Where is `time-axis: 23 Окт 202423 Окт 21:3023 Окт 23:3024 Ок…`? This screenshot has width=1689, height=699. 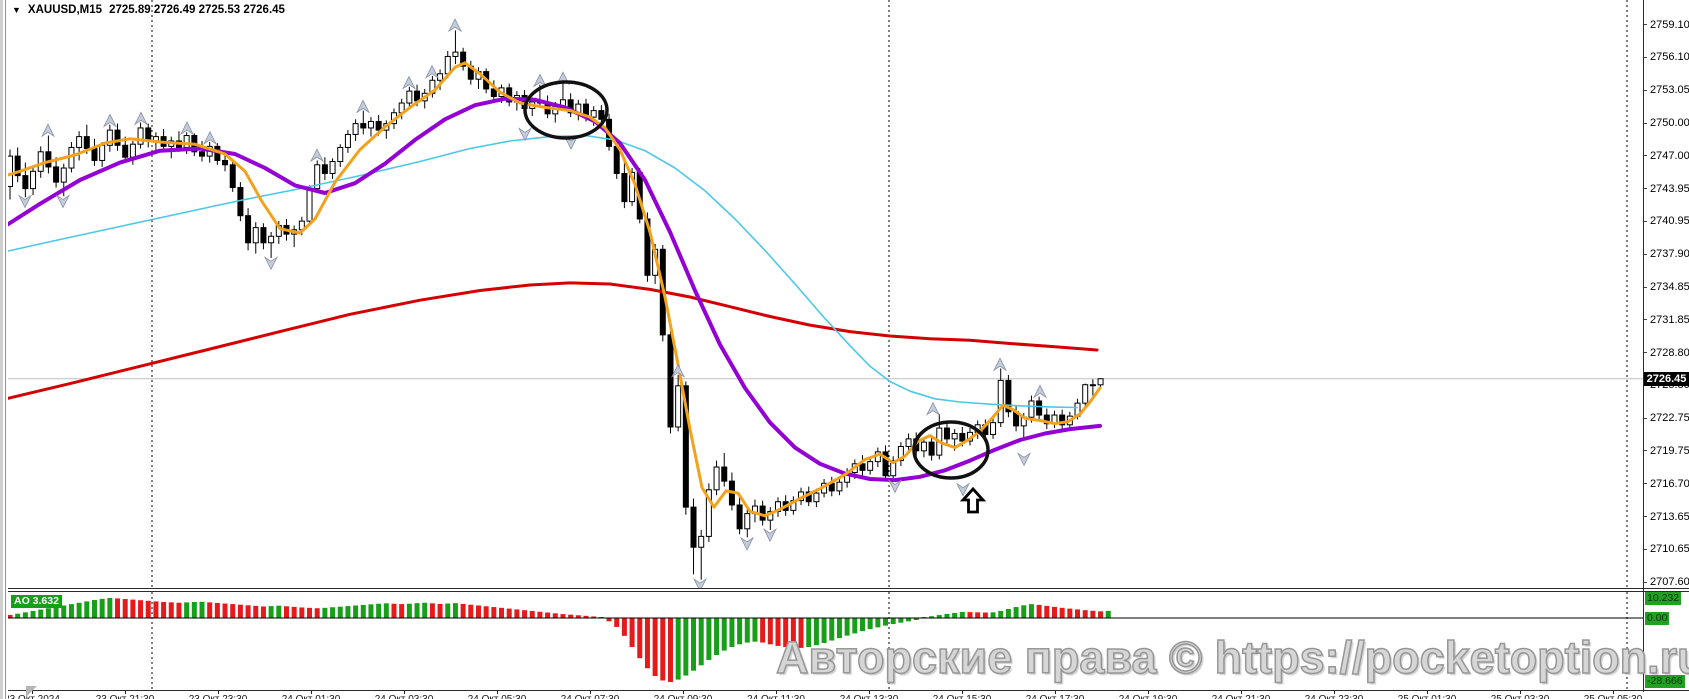
time-axis: 23 Окт 202423 Окт 21:3023 Окт 23:3024 Ок… is located at coordinates (844, 694).